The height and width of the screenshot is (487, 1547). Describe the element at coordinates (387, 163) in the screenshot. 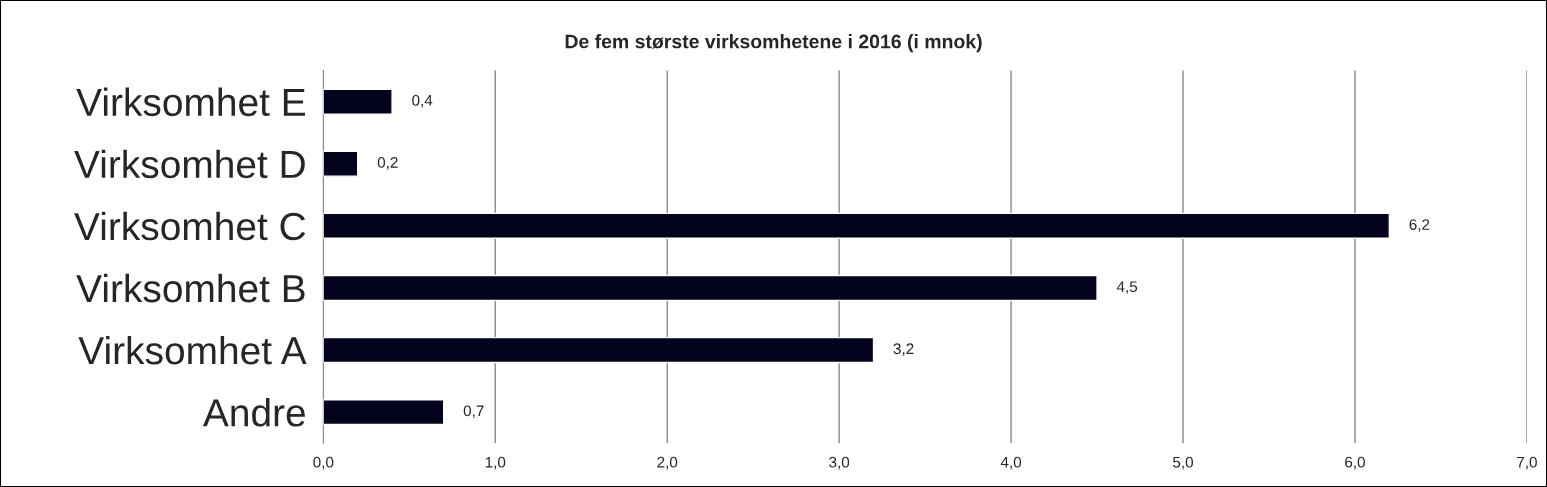

I see `data-label: 0,2` at that location.